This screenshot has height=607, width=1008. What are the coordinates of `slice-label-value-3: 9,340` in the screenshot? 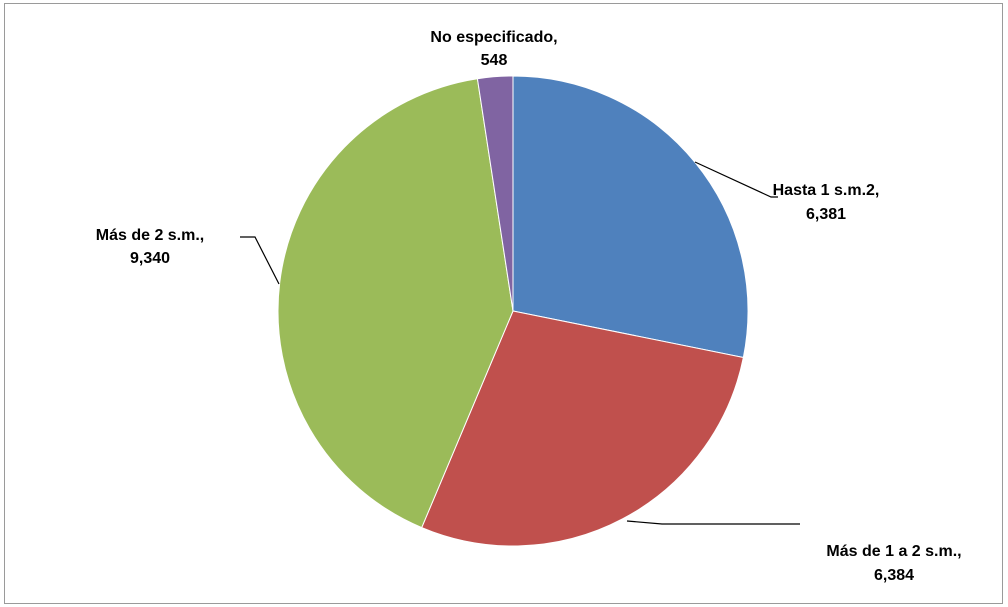 It's located at (150, 258).